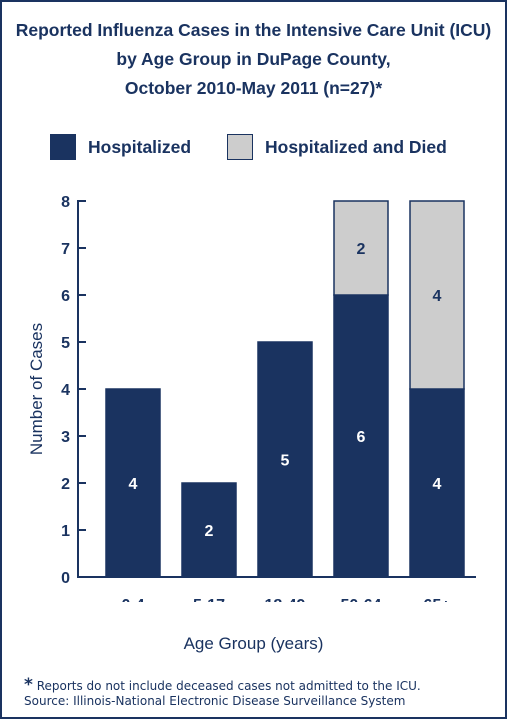 The height and width of the screenshot is (719, 507). I want to click on bar-value-label: 6, so click(361, 437).